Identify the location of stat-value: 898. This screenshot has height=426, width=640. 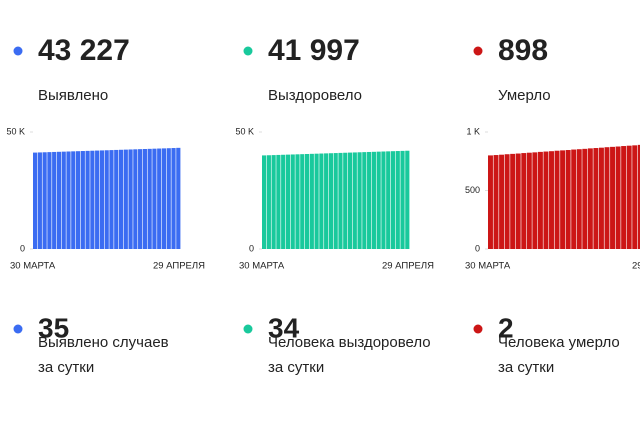
(523, 50).